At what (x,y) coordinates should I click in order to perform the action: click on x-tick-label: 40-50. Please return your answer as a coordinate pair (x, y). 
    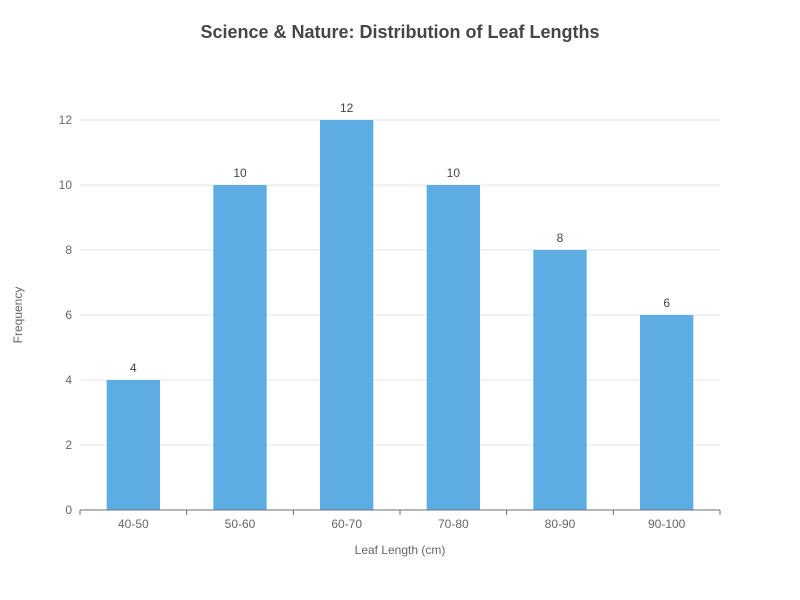
    Looking at the image, I should click on (133, 524).